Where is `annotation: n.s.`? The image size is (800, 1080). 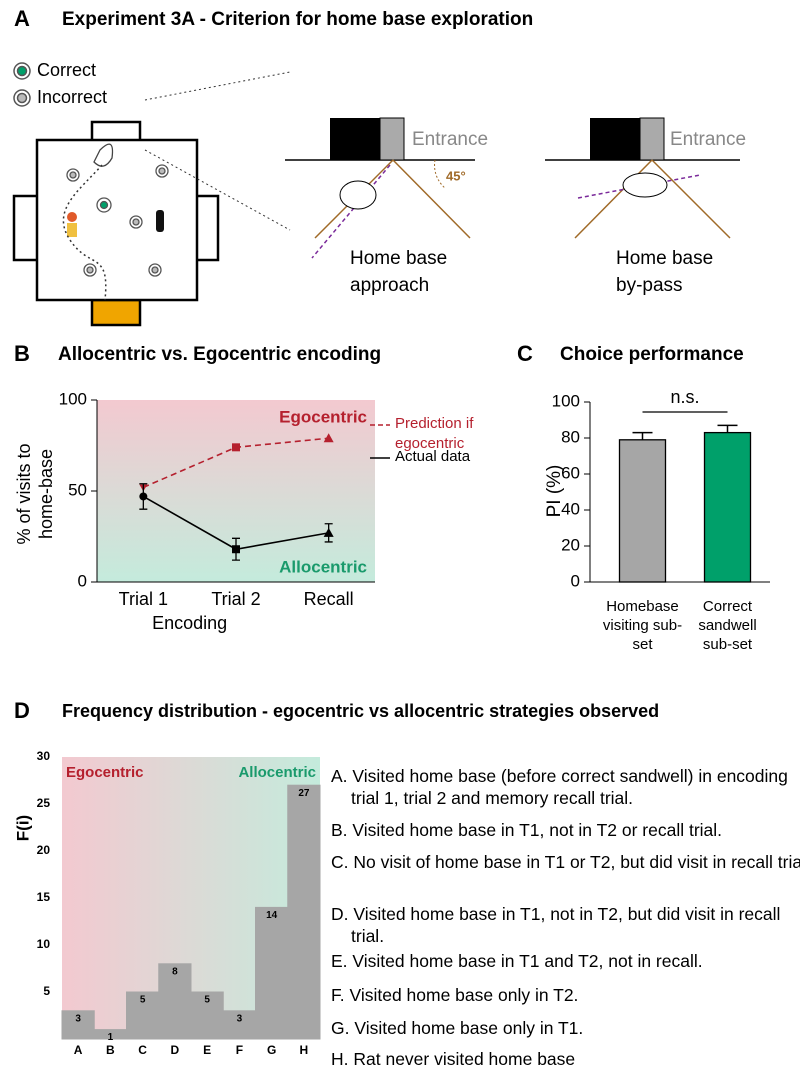 annotation: n.s. is located at coordinates (684, 397).